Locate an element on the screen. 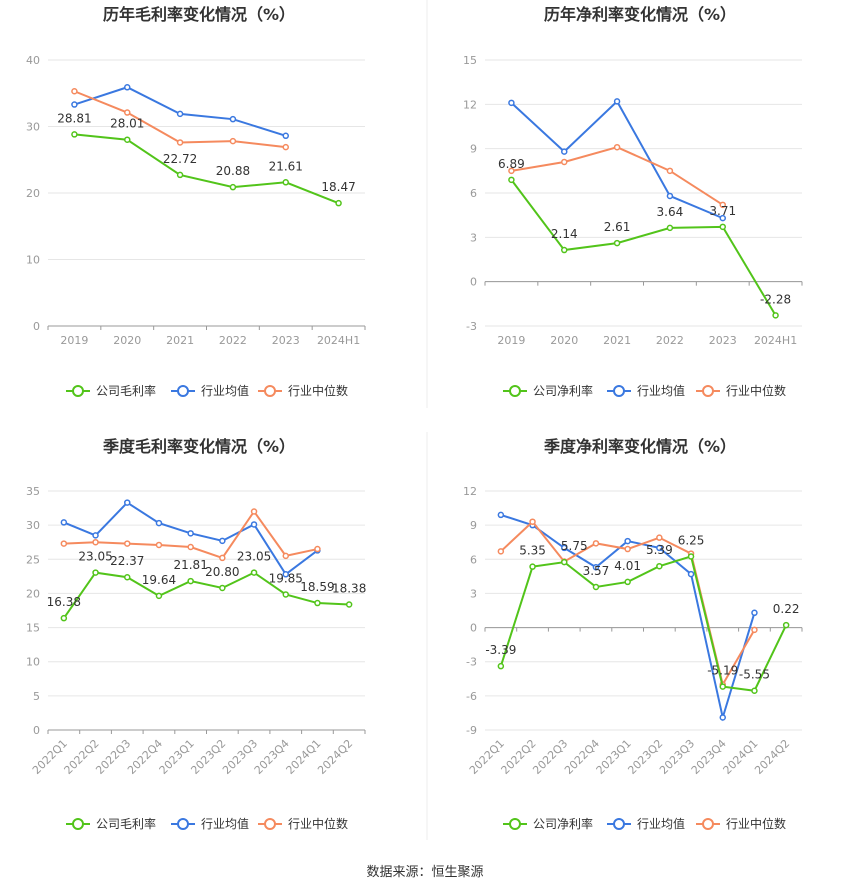  x-tick-label: 2020 is located at coordinates (127, 340).